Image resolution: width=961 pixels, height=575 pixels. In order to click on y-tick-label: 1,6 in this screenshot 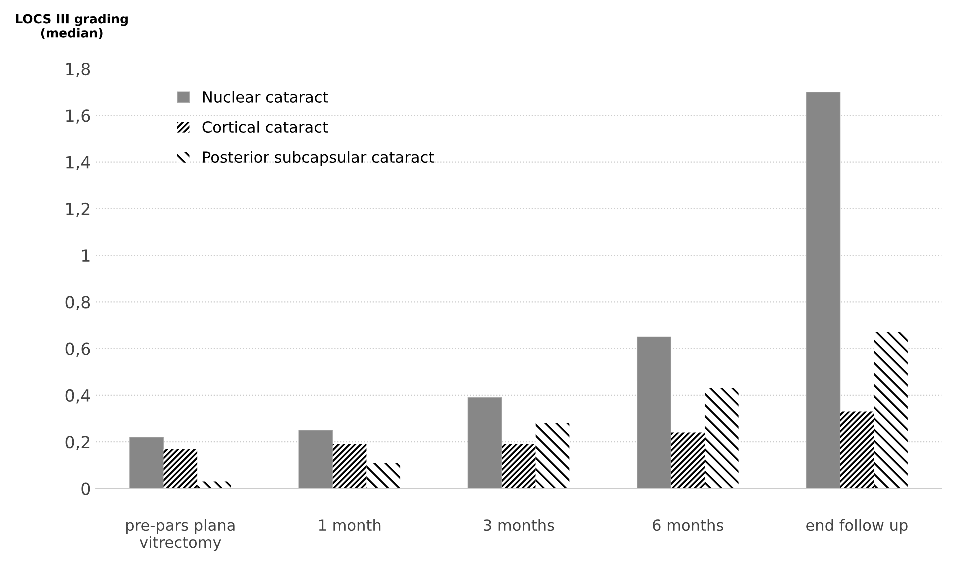, I will do `click(78, 117)`.